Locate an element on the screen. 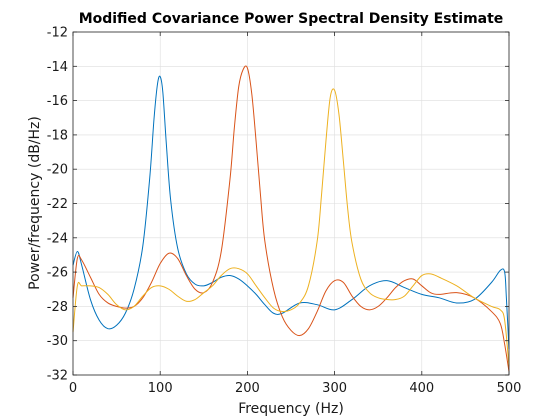  y-tick-label: -12 is located at coordinates (57, 33).